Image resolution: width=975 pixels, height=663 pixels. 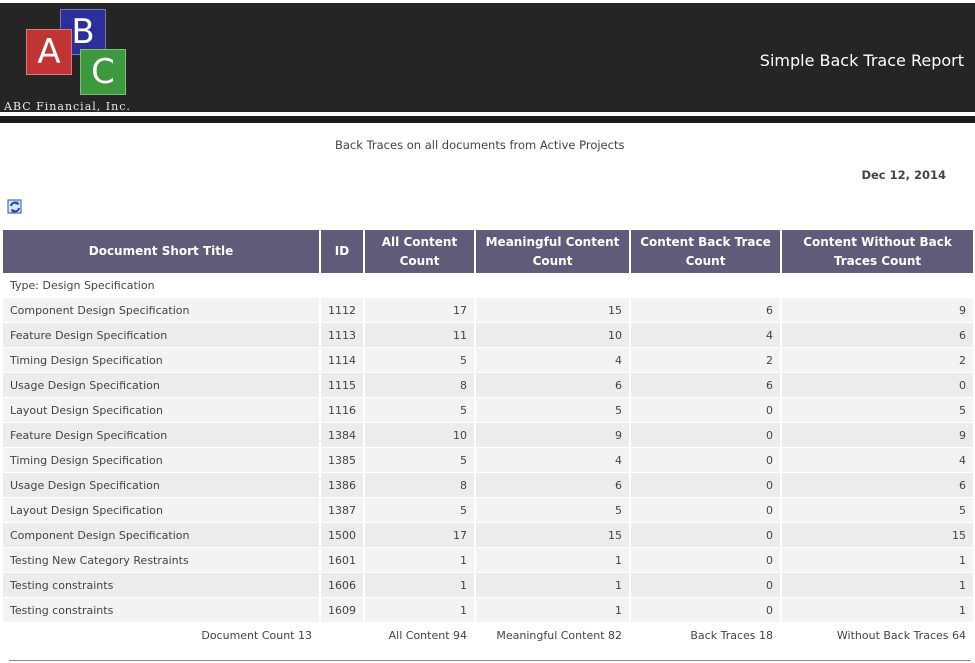 I want to click on table-row: Feature Design Specification 1384 10 9 0 9, so click(x=488, y=435).